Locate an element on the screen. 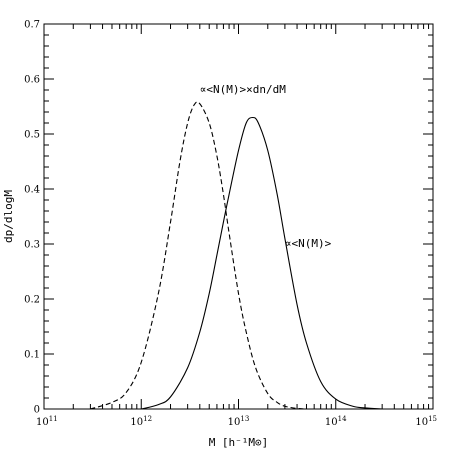 The height and width of the screenshot is (458, 458). y-tick-label: 0.2 is located at coordinates (32, 300).